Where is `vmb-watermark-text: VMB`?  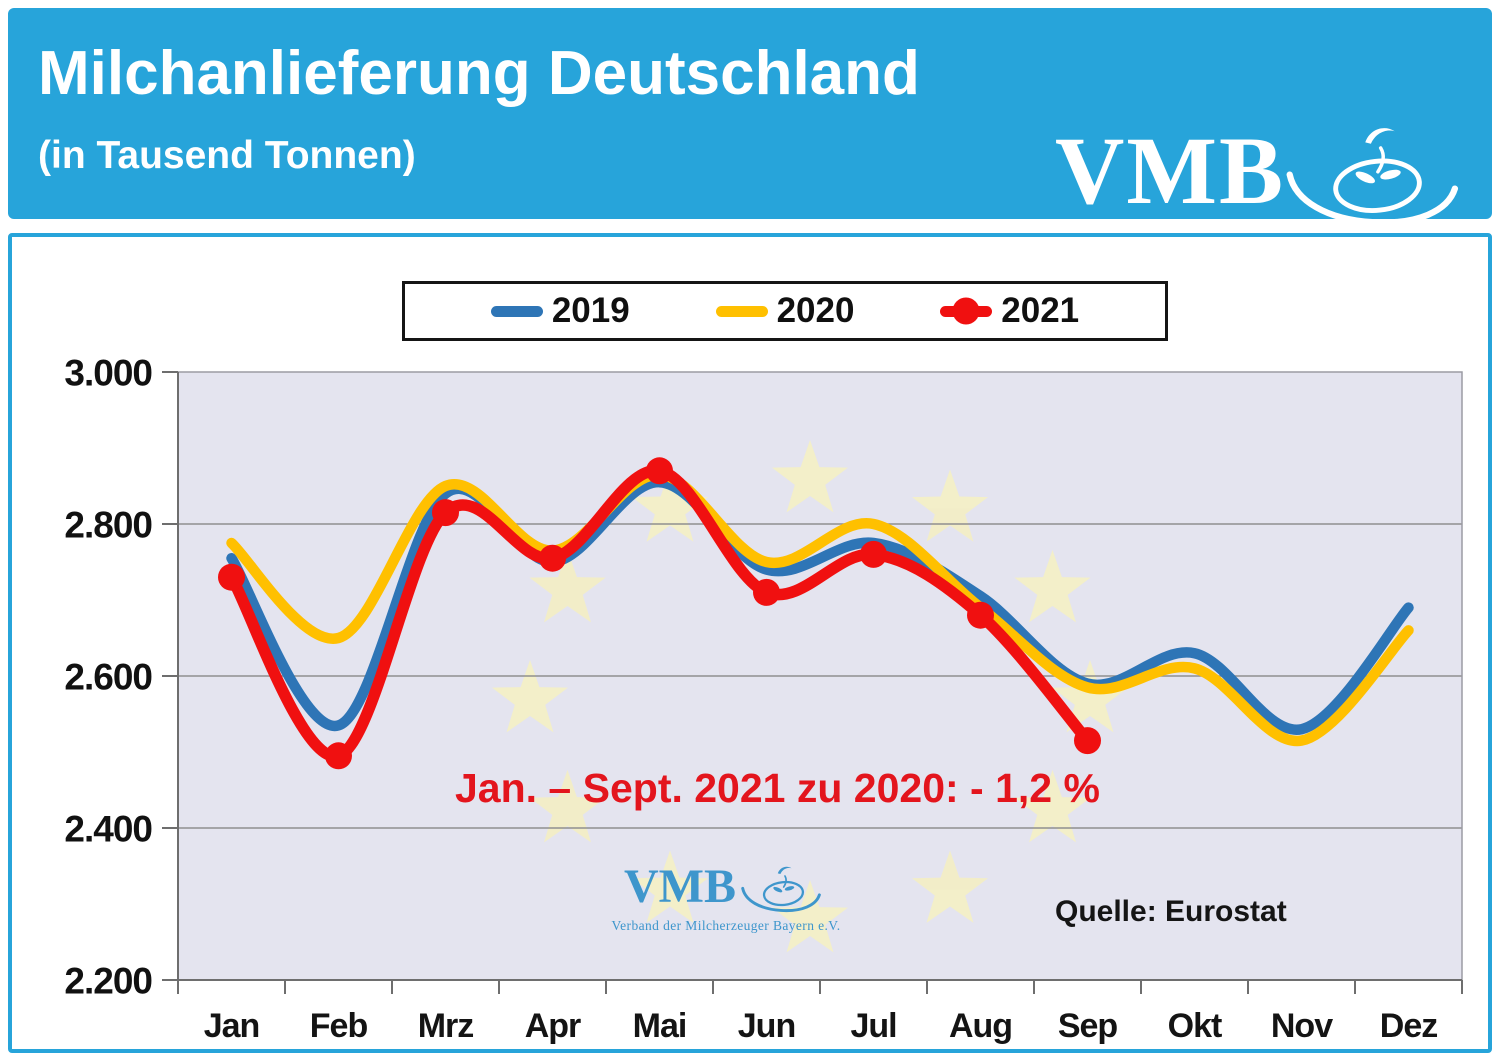 vmb-watermark-text: VMB is located at coordinates (680, 886).